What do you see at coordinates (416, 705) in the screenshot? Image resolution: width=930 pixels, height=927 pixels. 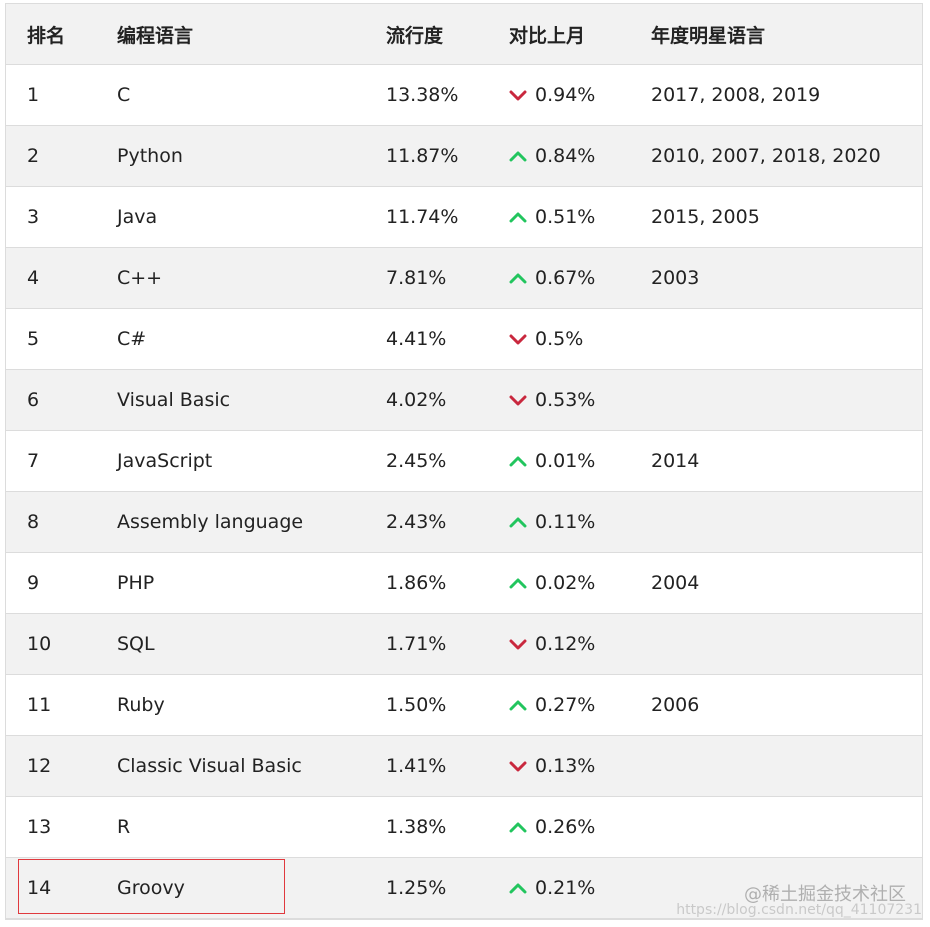 I see `popularity-cell: 1.50%` at bounding box center [416, 705].